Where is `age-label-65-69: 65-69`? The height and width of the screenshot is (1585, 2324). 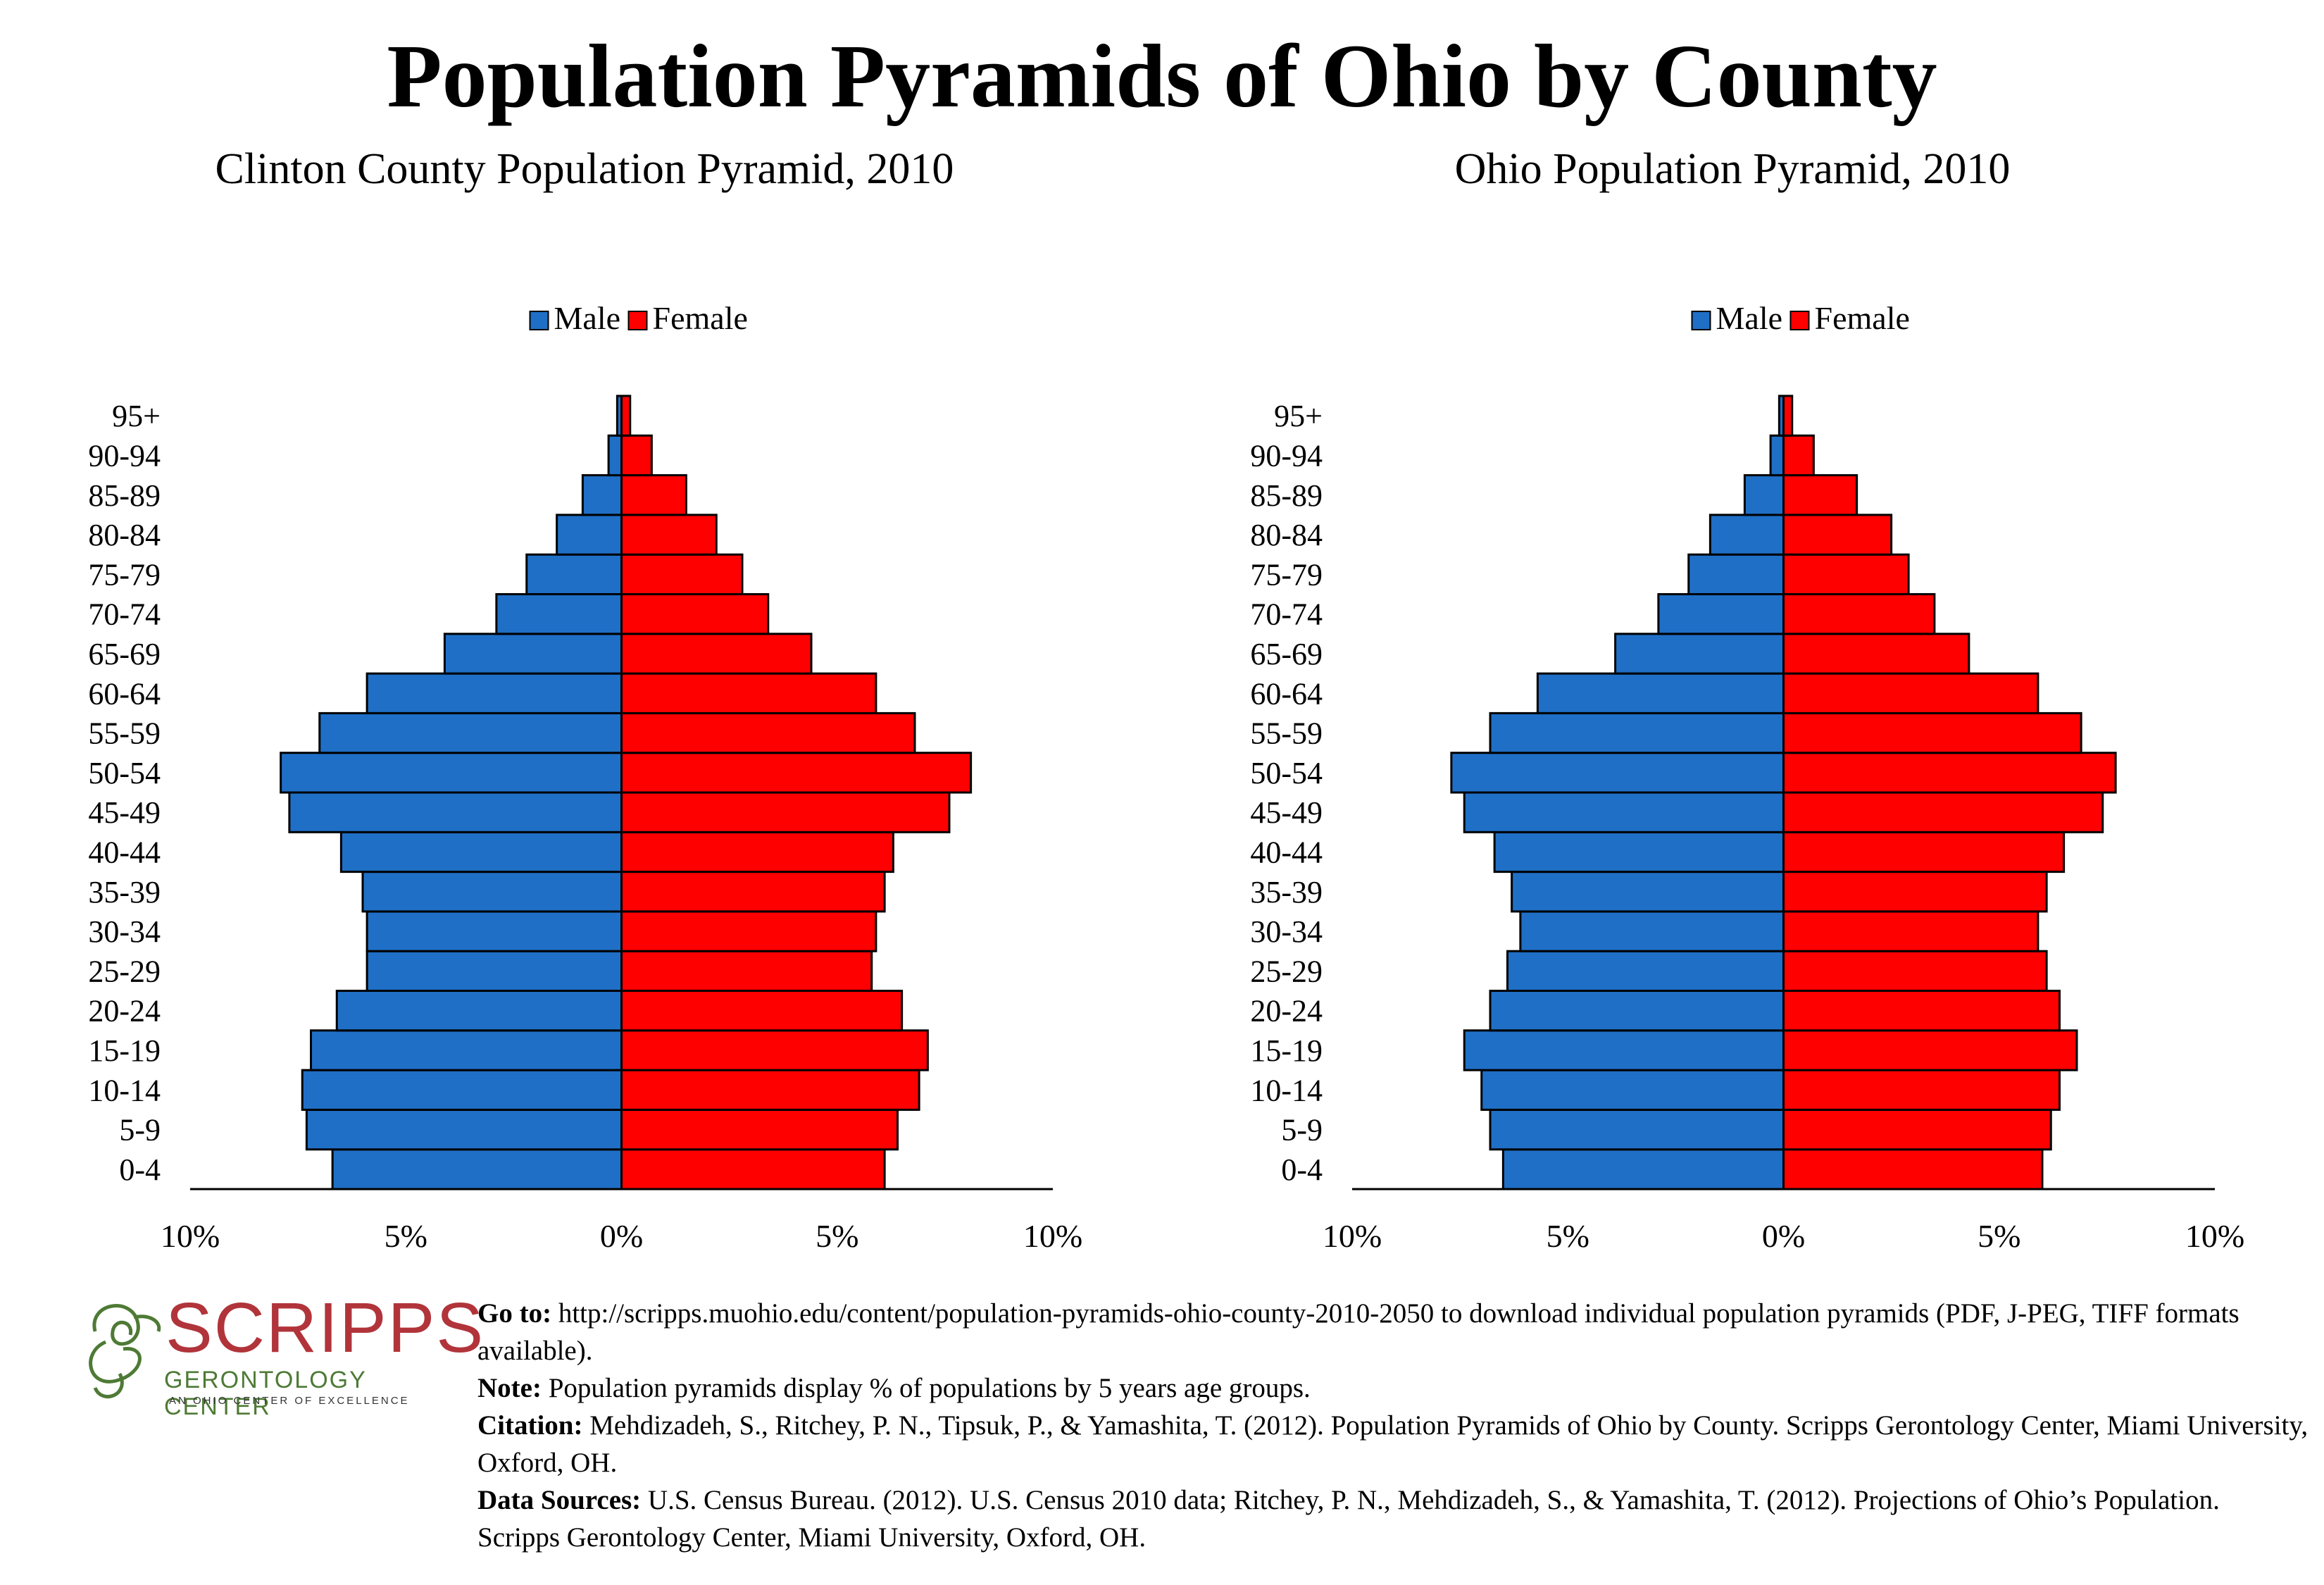 age-label-65-69: 65-69 is located at coordinates (1286, 654).